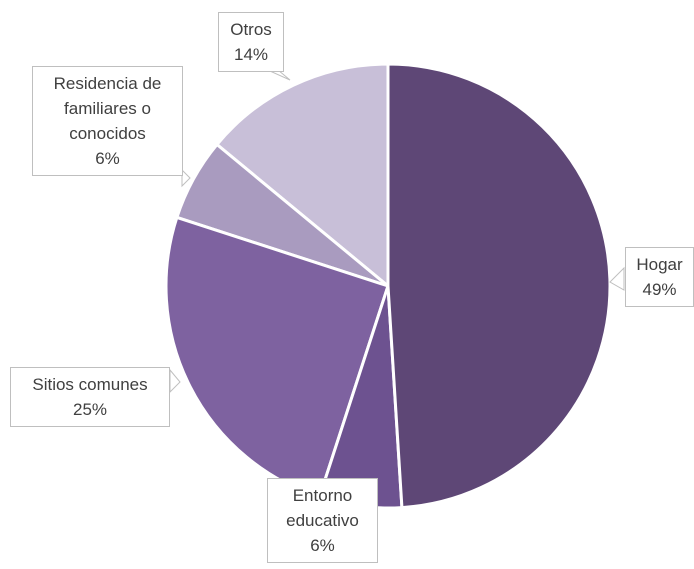  Describe the element at coordinates (302, 176) in the screenshot. I see `pie-slice` at that location.